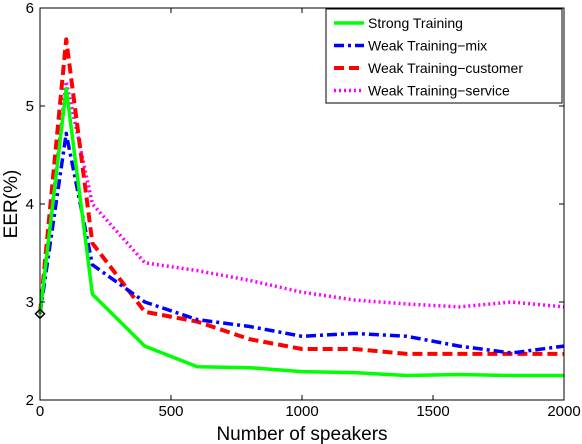 This screenshot has height=444, width=582. Describe the element at coordinates (30, 106) in the screenshot. I see `y-tick-label: 5` at that location.